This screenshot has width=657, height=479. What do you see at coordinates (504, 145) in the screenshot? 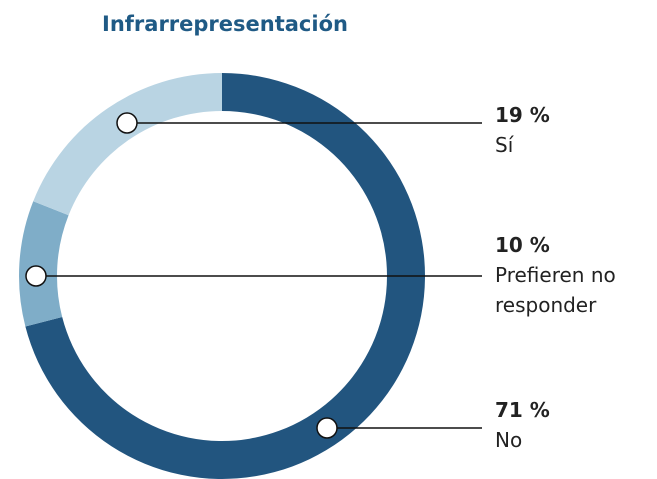
I see `category-label: Sí` at bounding box center [504, 145].